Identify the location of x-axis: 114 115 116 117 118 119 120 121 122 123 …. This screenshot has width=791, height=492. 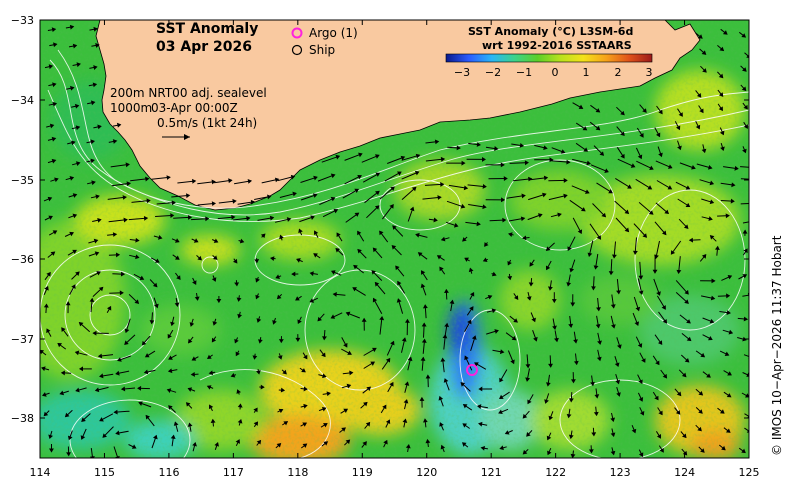
(395, 472).